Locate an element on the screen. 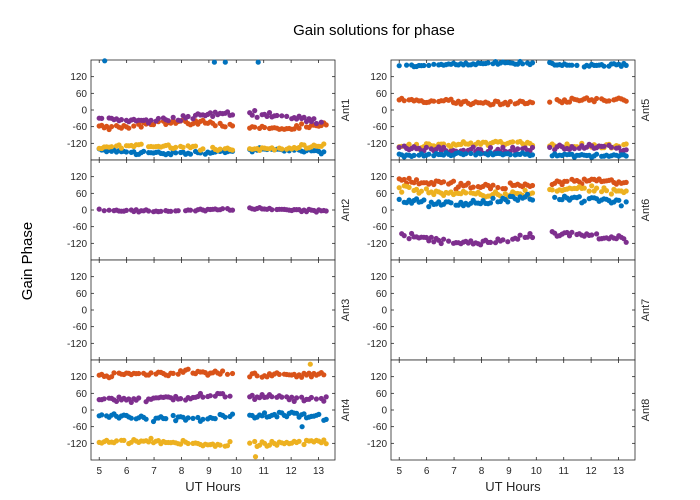 Image resolution: width=700 pixels, height=500 pixels. panel-frame is located at coordinates (513, 210).